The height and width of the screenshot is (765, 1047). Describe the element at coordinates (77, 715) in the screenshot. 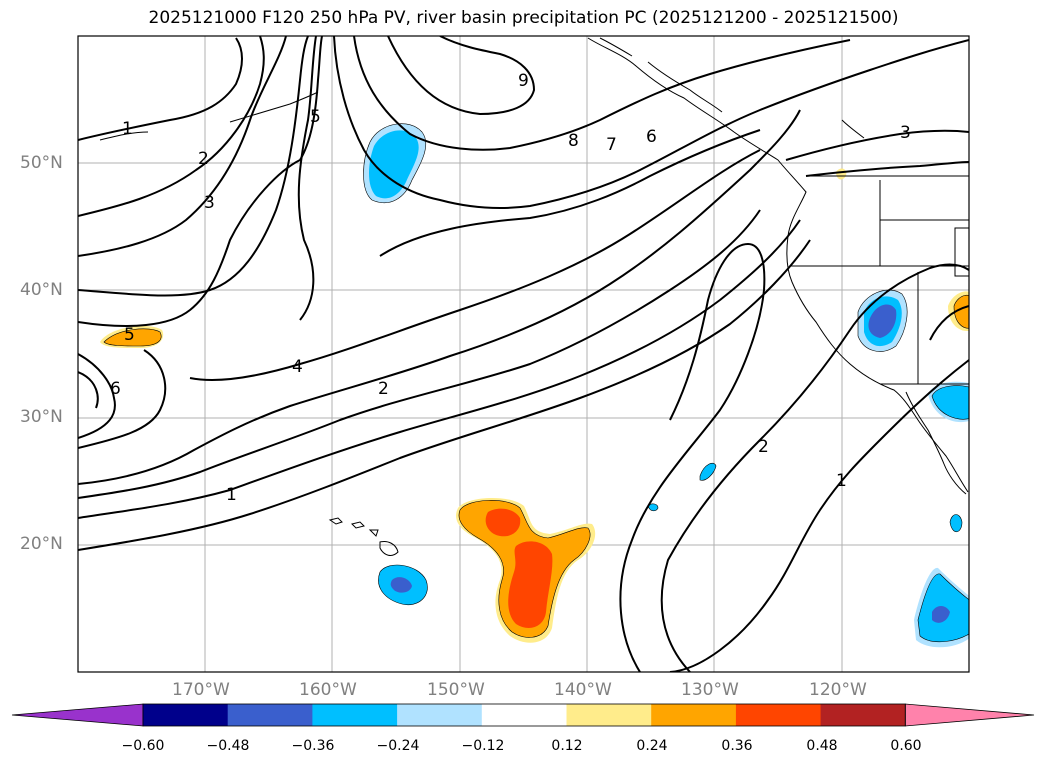

I see `colorbar-extend-low` at that location.